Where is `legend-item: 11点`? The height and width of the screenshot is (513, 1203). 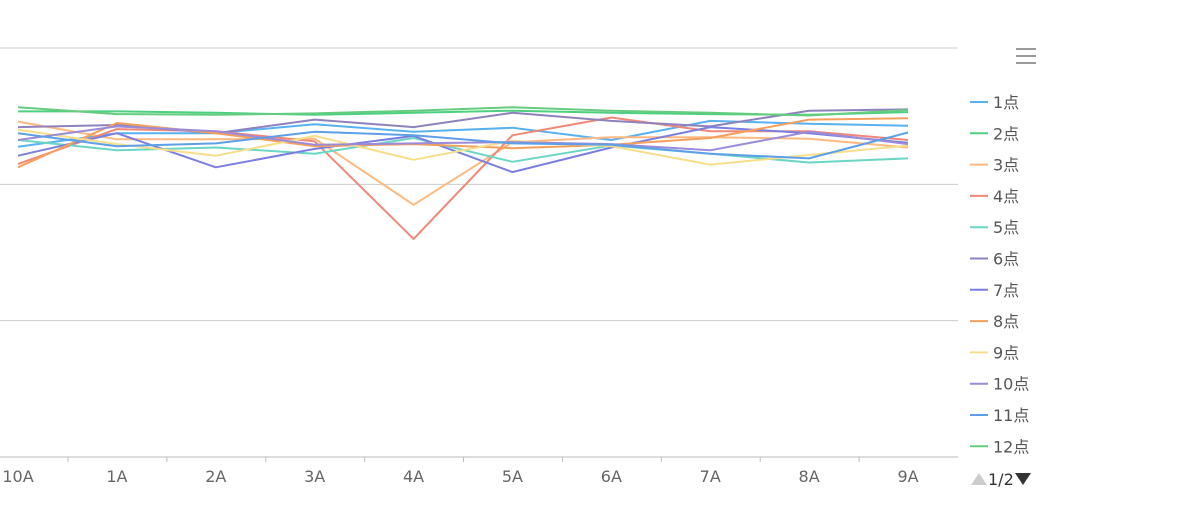
legend-item: 11点 is located at coordinates (999, 415).